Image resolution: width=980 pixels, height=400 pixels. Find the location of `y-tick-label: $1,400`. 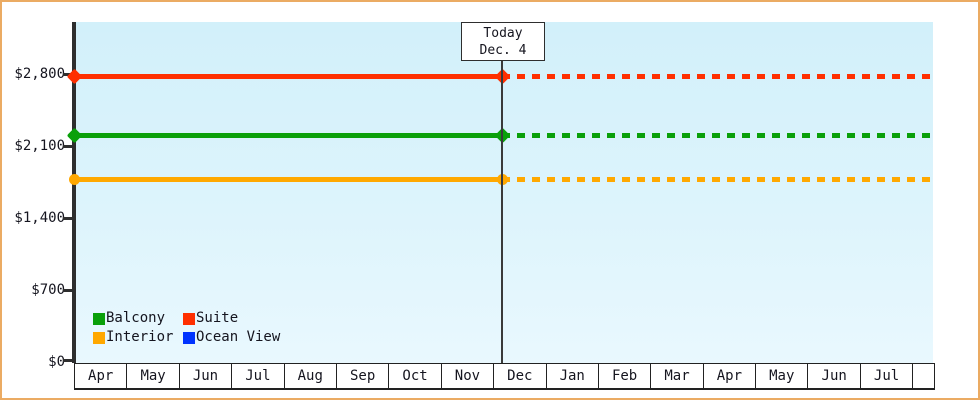

y-tick-label: $1,400 is located at coordinates (39, 218).